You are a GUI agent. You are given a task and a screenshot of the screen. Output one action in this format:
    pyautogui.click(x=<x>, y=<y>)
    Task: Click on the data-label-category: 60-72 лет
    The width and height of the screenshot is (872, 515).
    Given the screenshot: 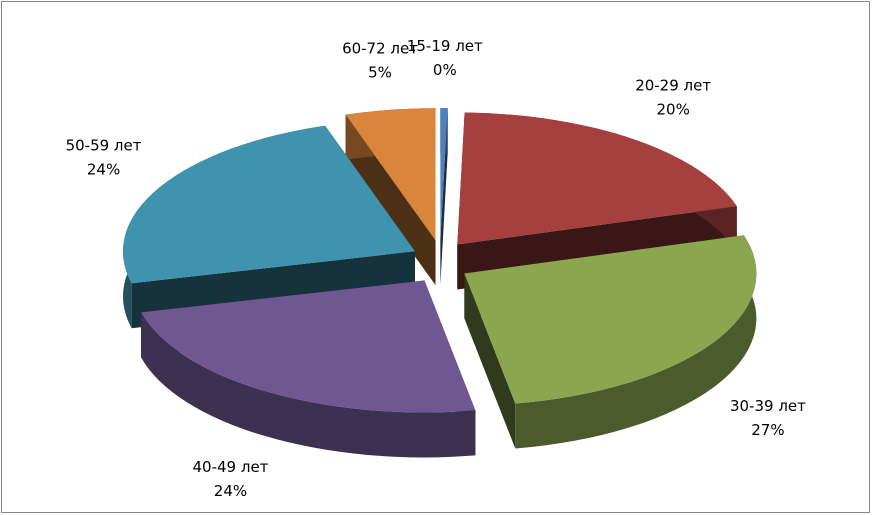 What is the action you would take?
    pyautogui.click(x=380, y=48)
    